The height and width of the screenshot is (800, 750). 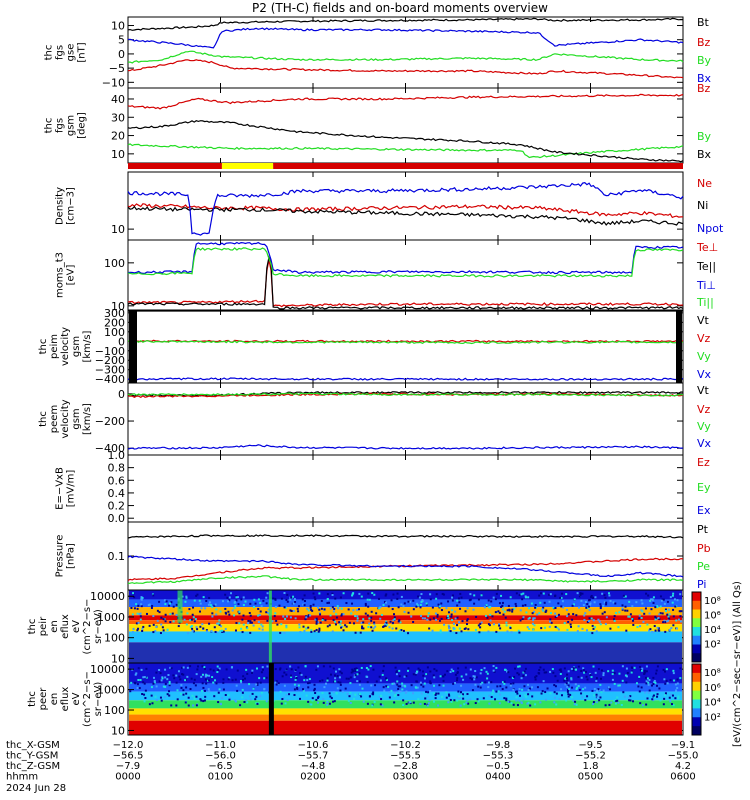 What do you see at coordinates (113, 82) in the screenshot?
I see `y-tick-label: −10` at bounding box center [113, 82].